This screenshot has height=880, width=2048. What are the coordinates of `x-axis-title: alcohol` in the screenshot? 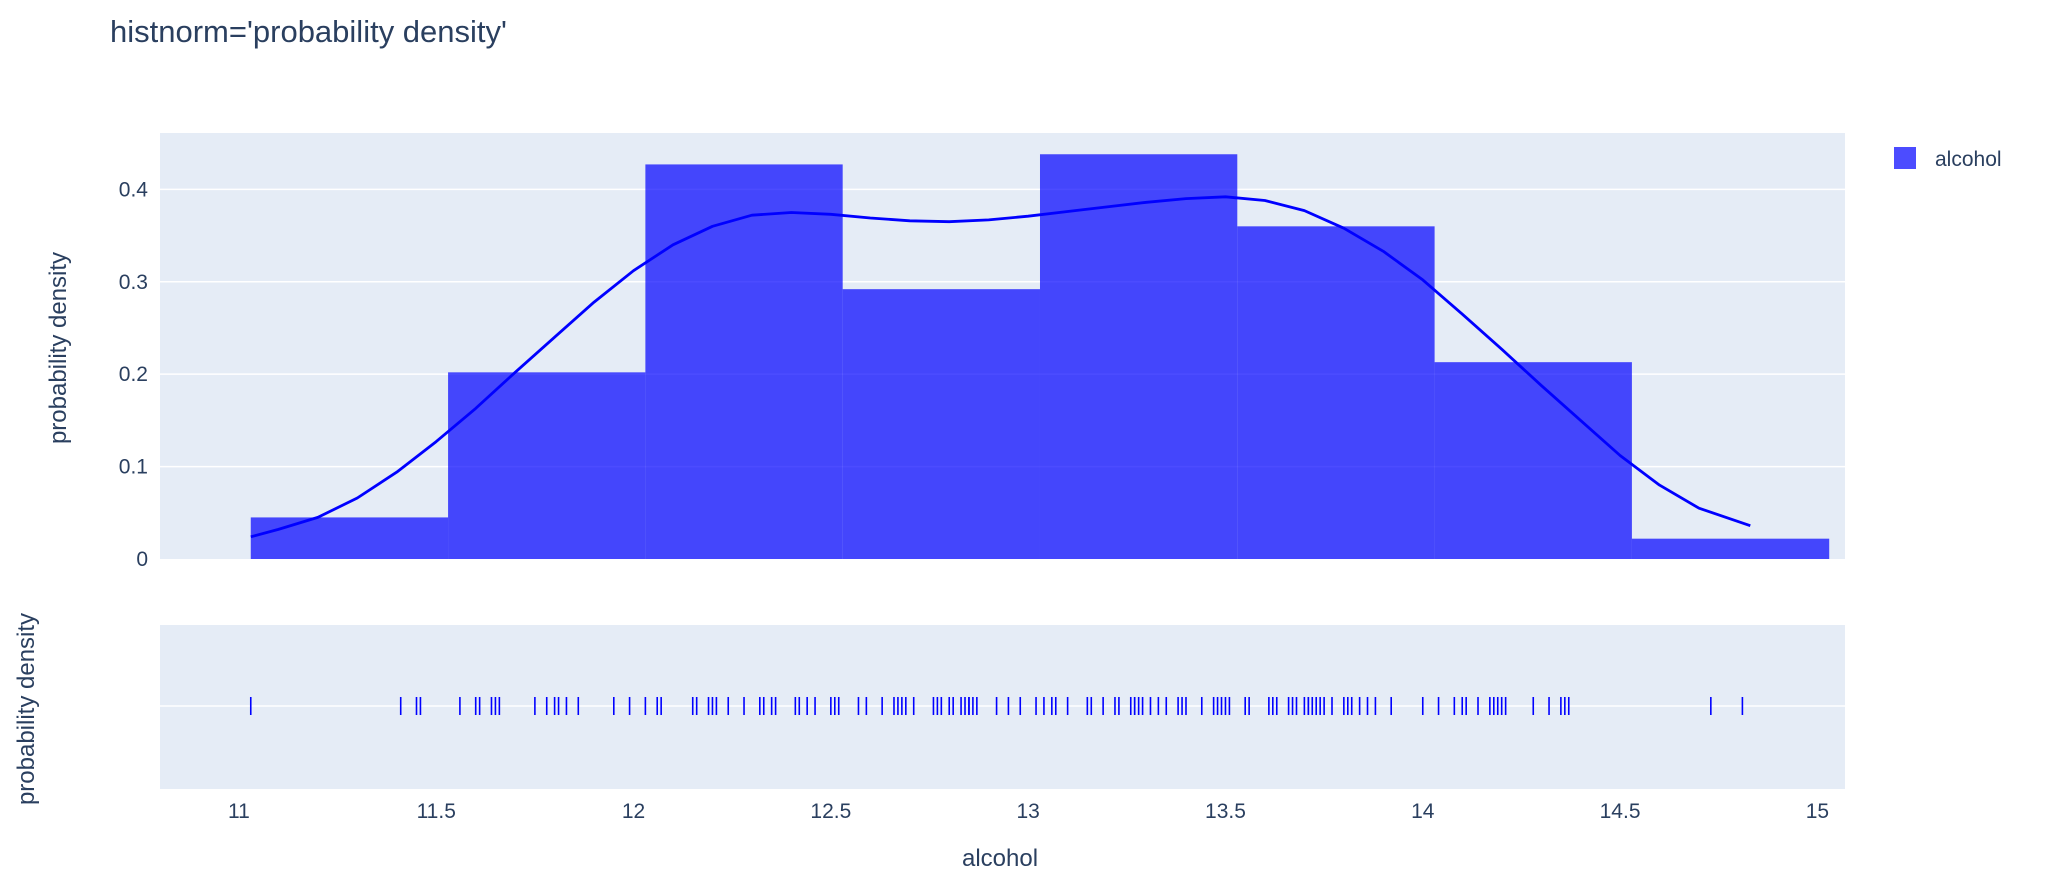 It's located at (1000, 858).